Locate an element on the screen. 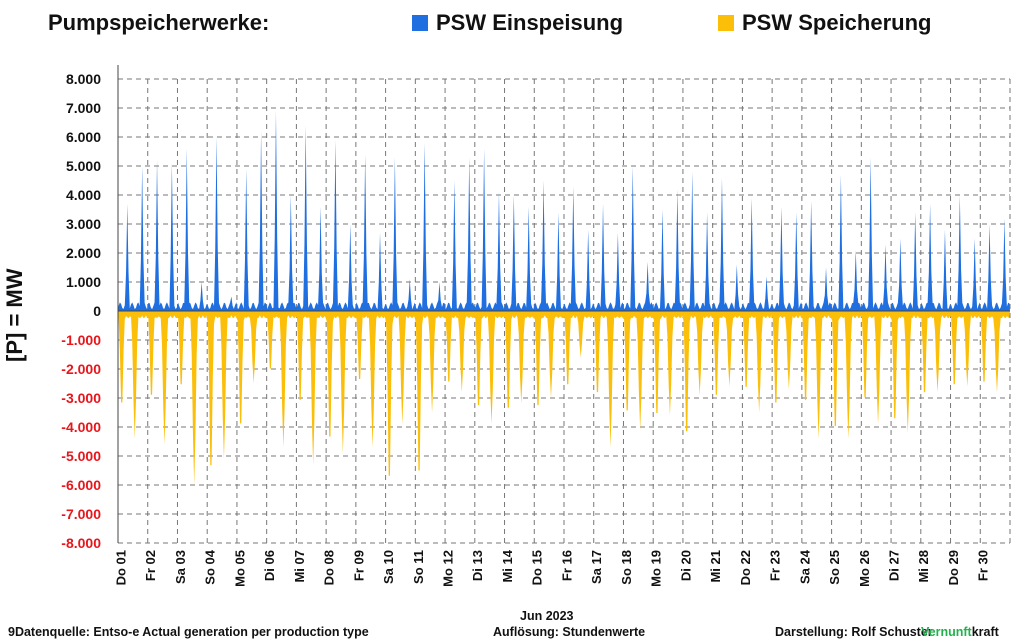  x-tick-label: Fr 02 is located at coordinates (150, 565).